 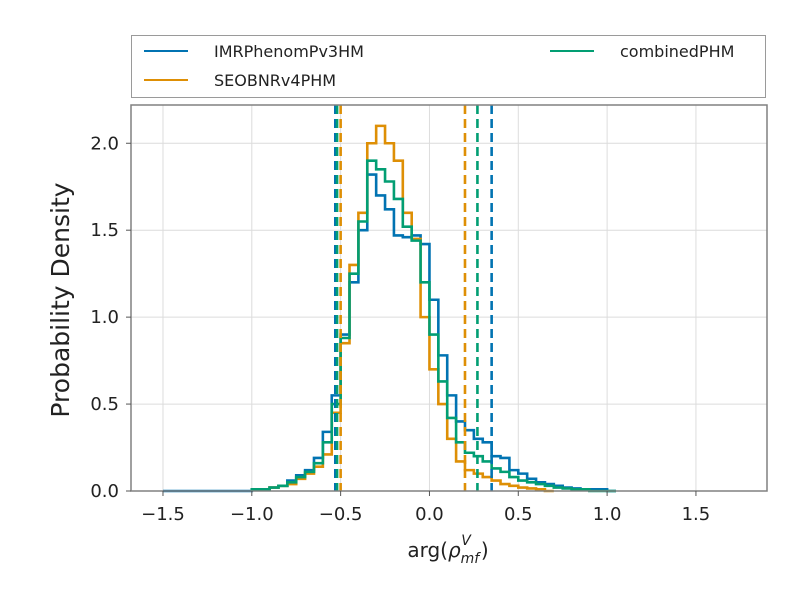 I want to click on y-tick-label: 2.0, so click(x=104, y=143).